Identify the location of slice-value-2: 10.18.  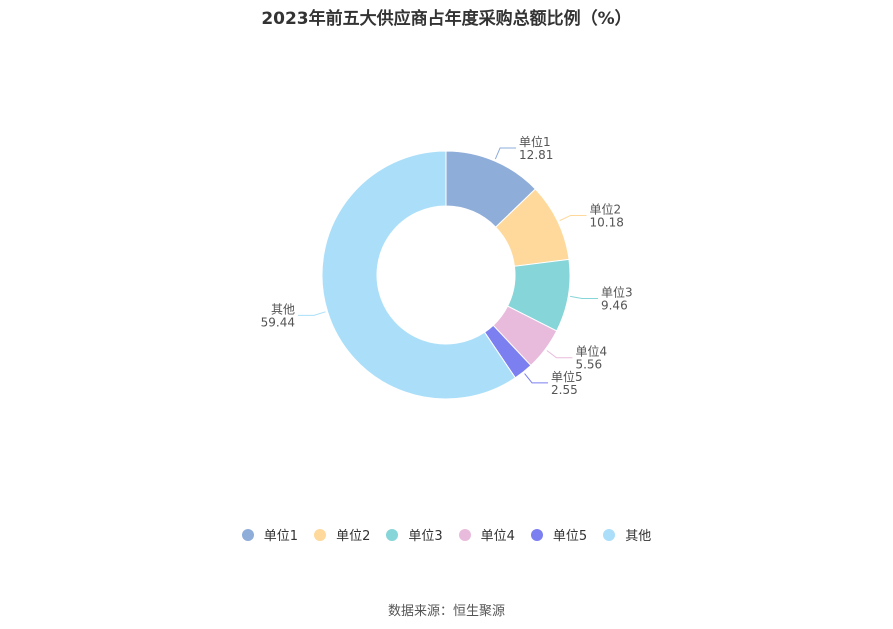
(606, 222).